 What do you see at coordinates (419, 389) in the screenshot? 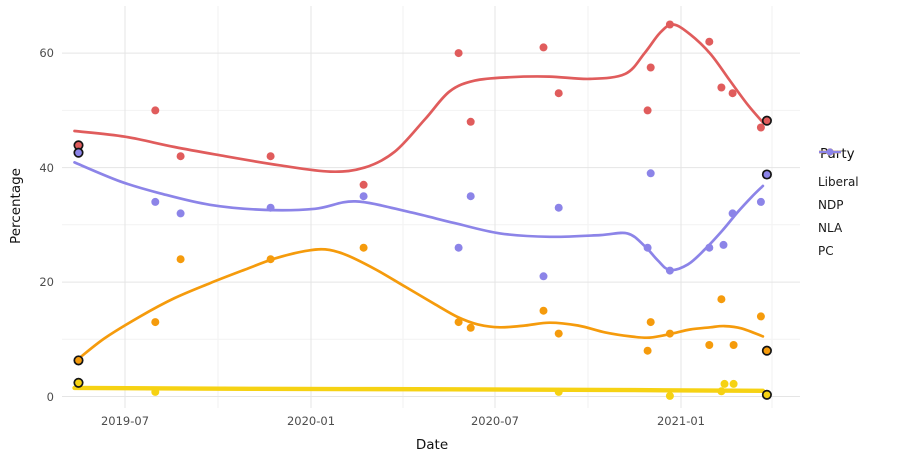
I see `trend-line-nla` at bounding box center [419, 389].